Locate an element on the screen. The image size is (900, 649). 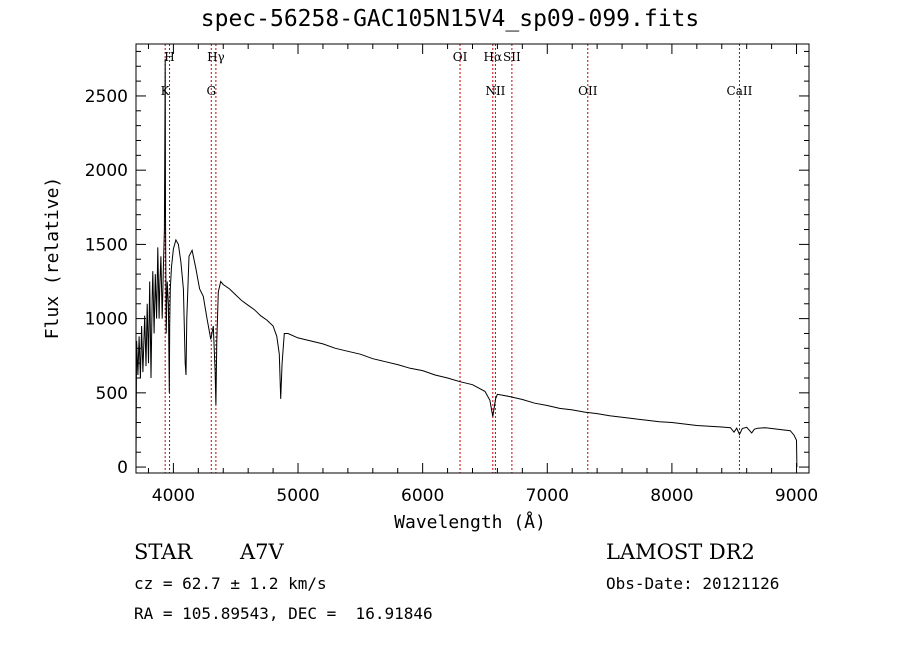
redshift-readout: cz = 62.7 ± 1.2 km/s is located at coordinates (230, 583).